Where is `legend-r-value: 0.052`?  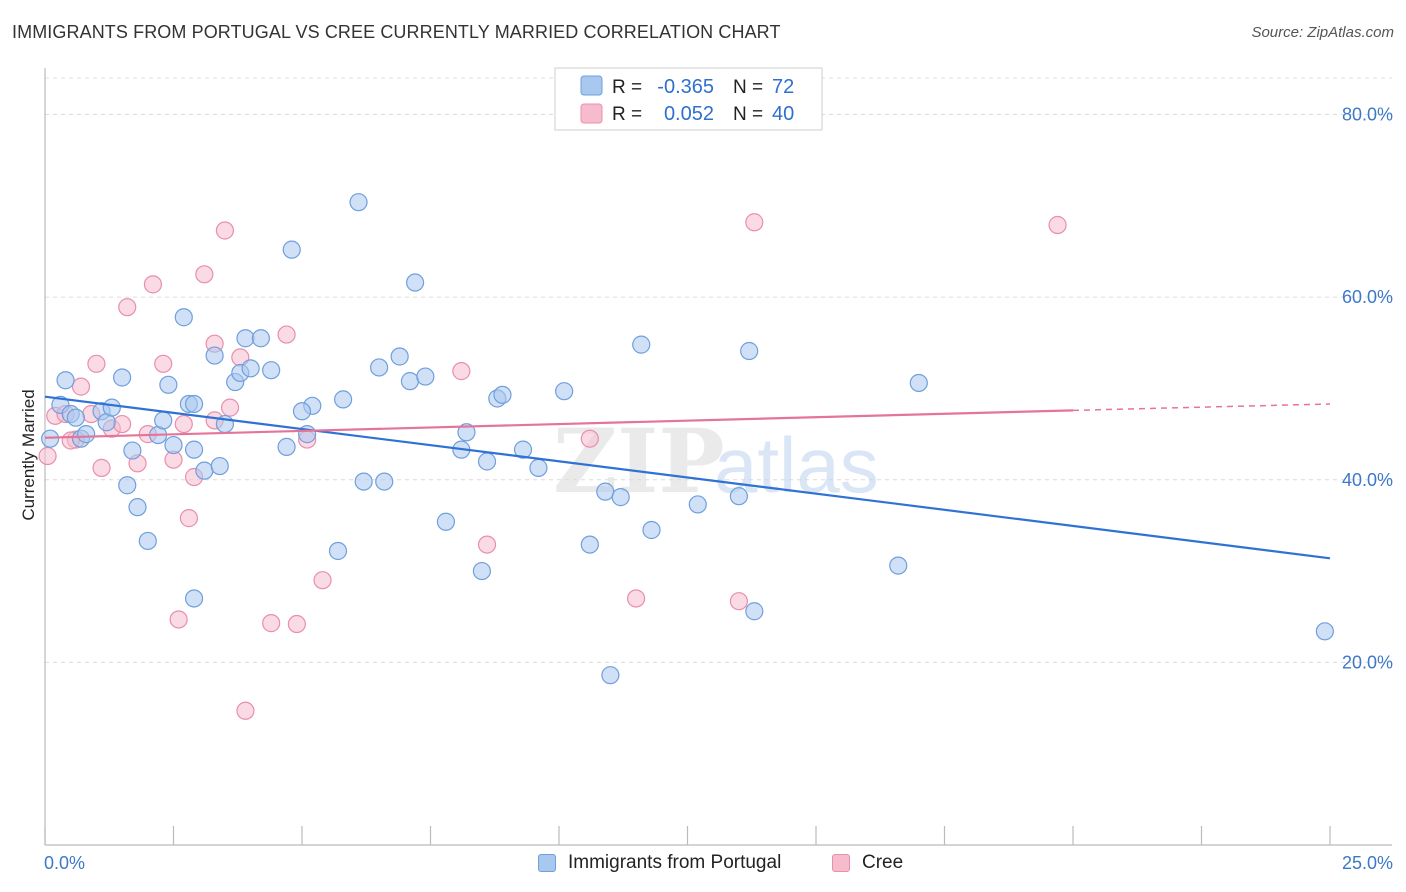
legend-r-value: 0.052 is located at coordinates (689, 114).